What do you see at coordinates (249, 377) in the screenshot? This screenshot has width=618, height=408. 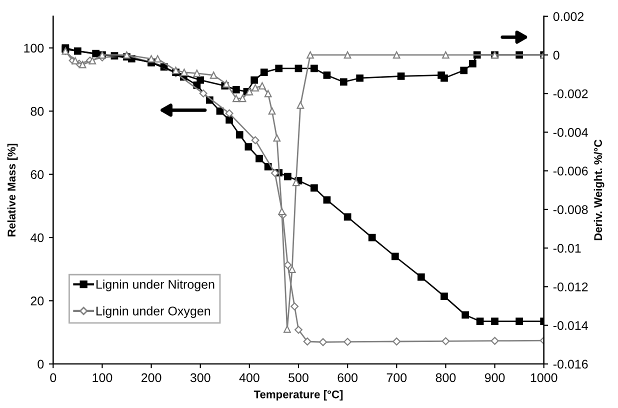 I see `x-tick-label: 400` at bounding box center [249, 377].